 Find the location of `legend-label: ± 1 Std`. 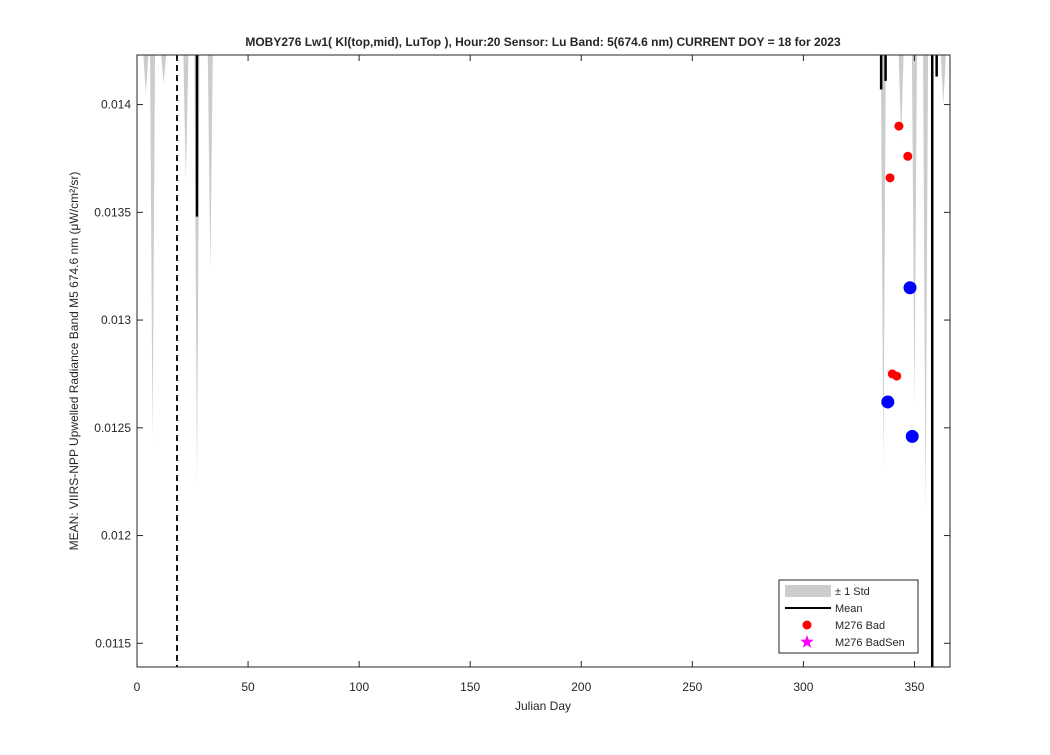

legend-label: ± 1 Std is located at coordinates (852, 592).